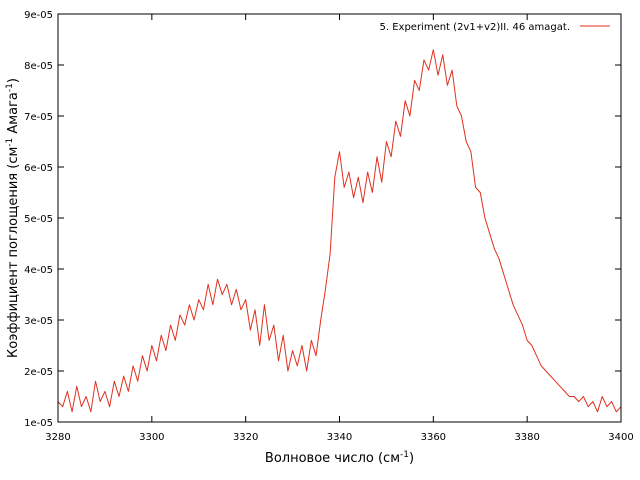 The width and height of the screenshot is (640, 480). I want to click on y-tick-label: 1e-05, so click(38, 423).